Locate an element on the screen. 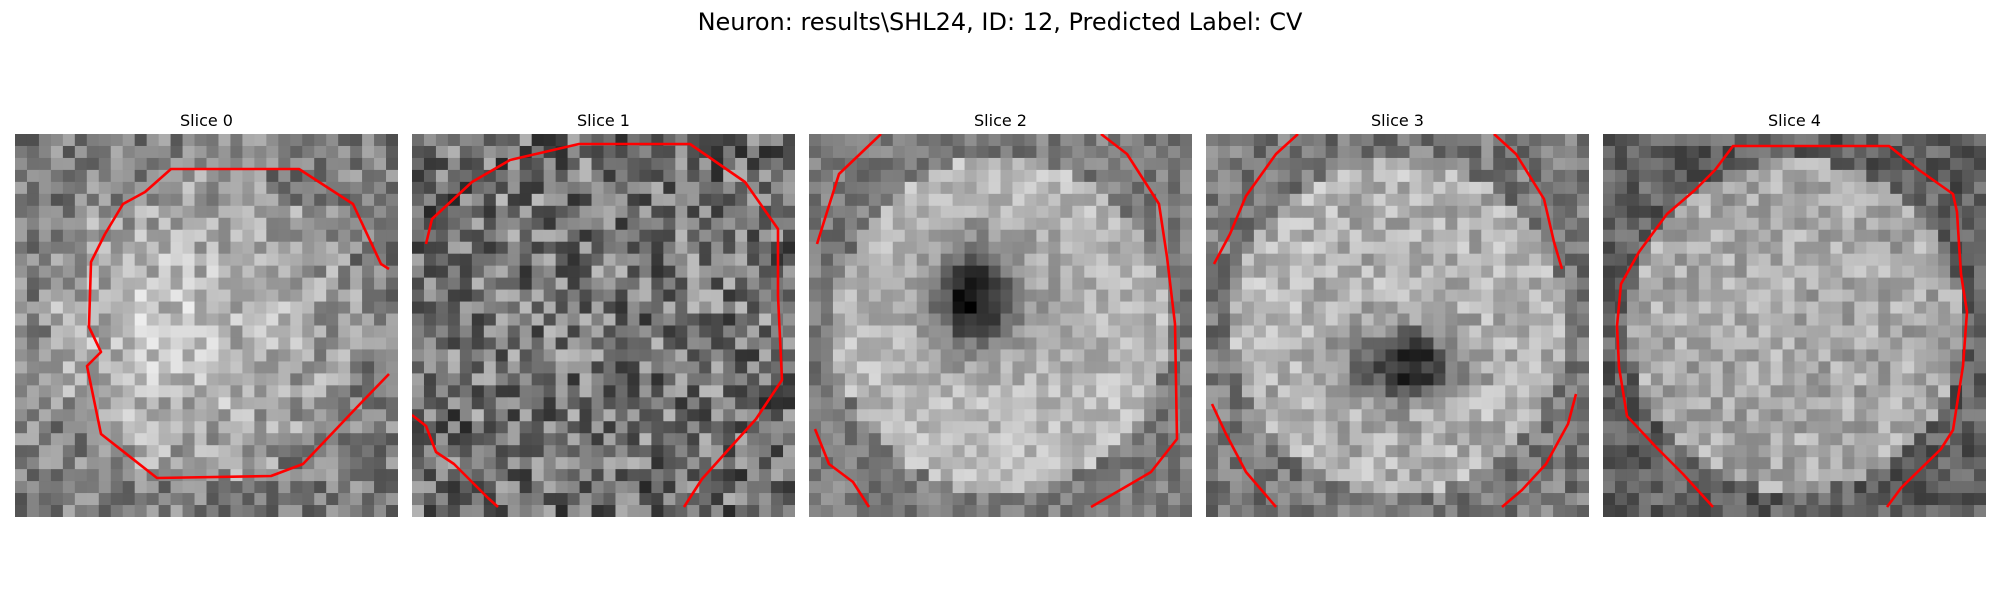  slice-panel-0: Slice 0 is located at coordinates (206, 312).